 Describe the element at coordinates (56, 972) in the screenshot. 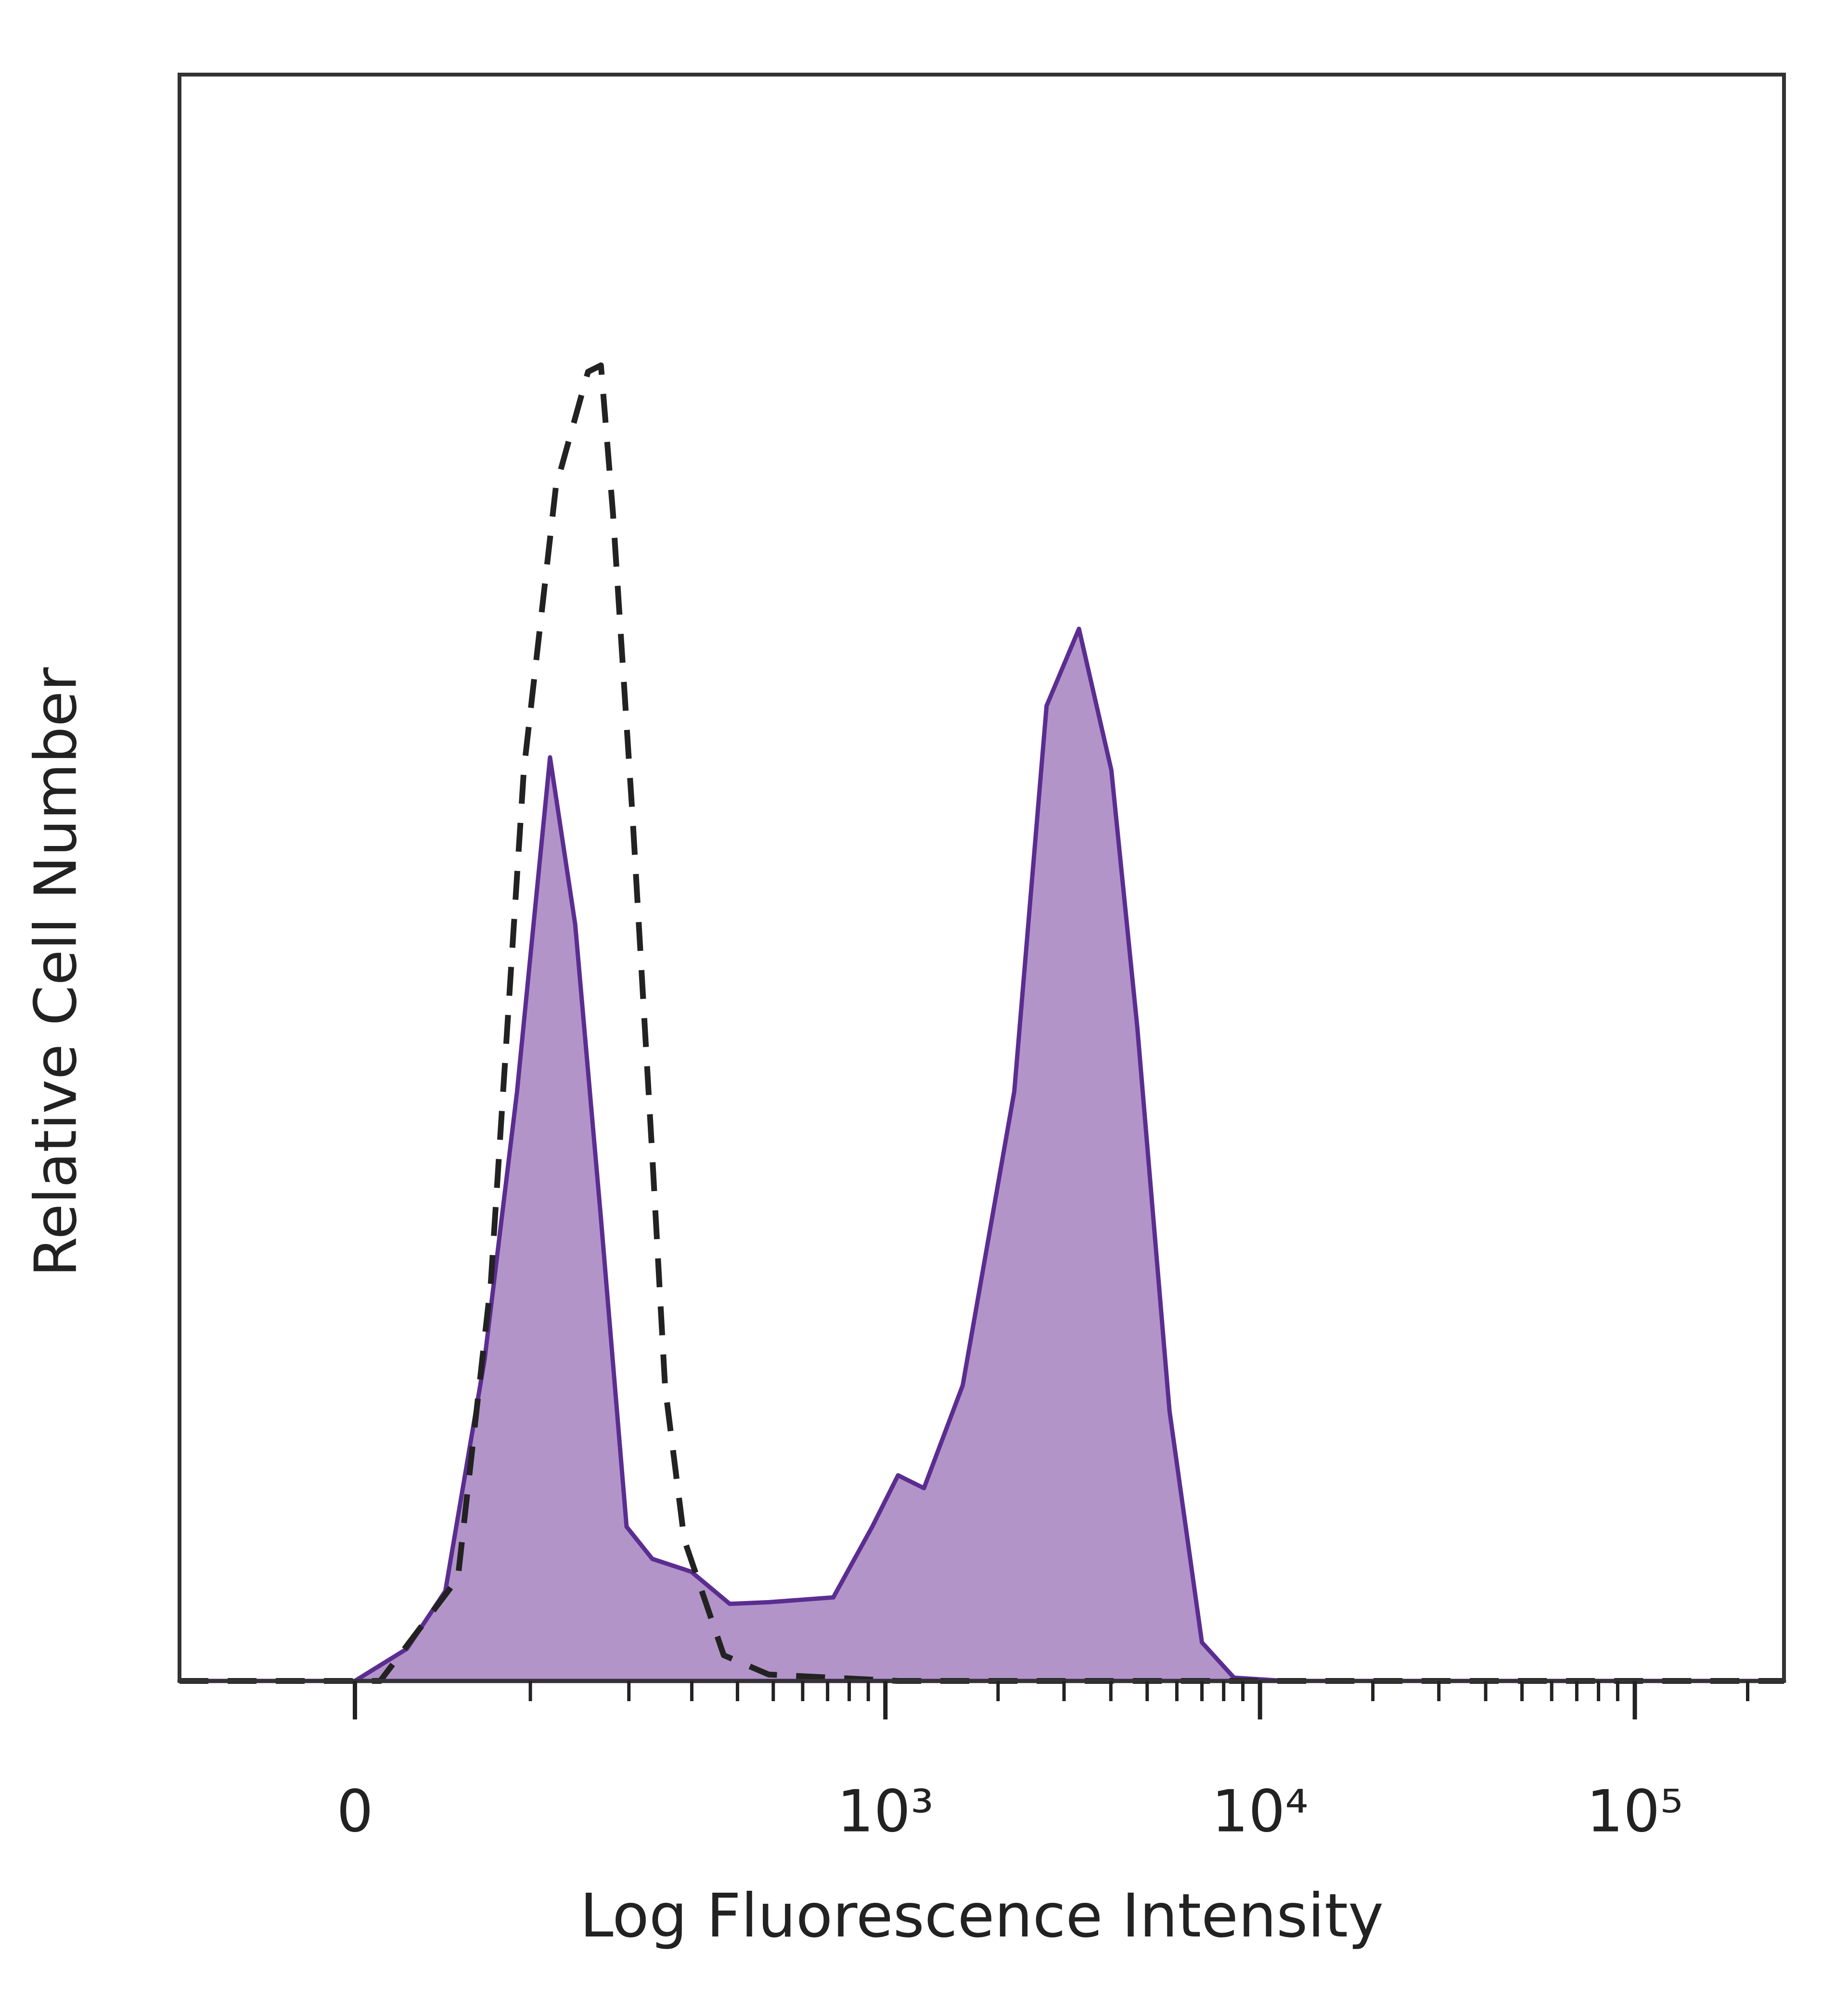

I see `y-axis-label: Relative Cell Number` at that location.